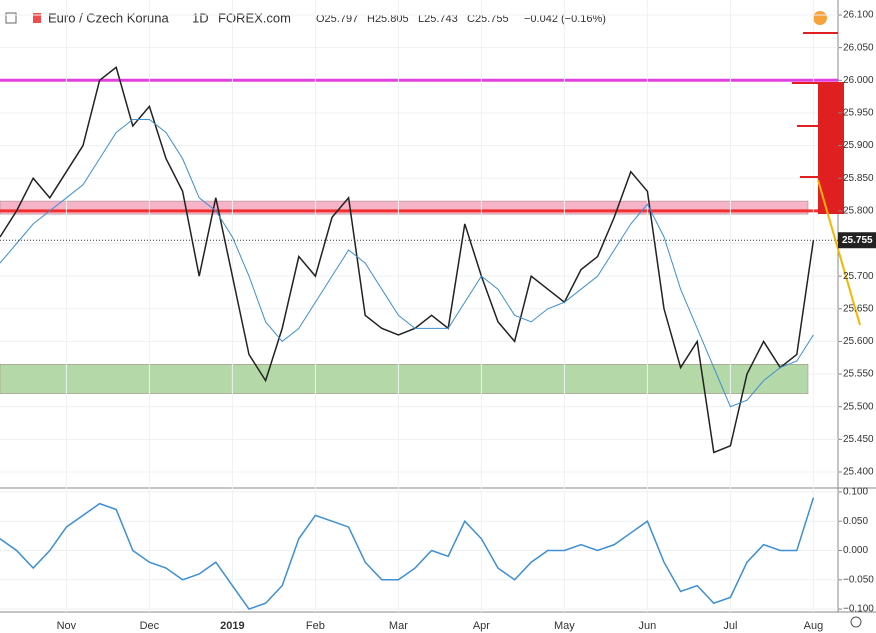 This screenshot has height=633, width=876. Describe the element at coordinates (150, 626) in the screenshot. I see `x-tick-label: Dec` at that location.